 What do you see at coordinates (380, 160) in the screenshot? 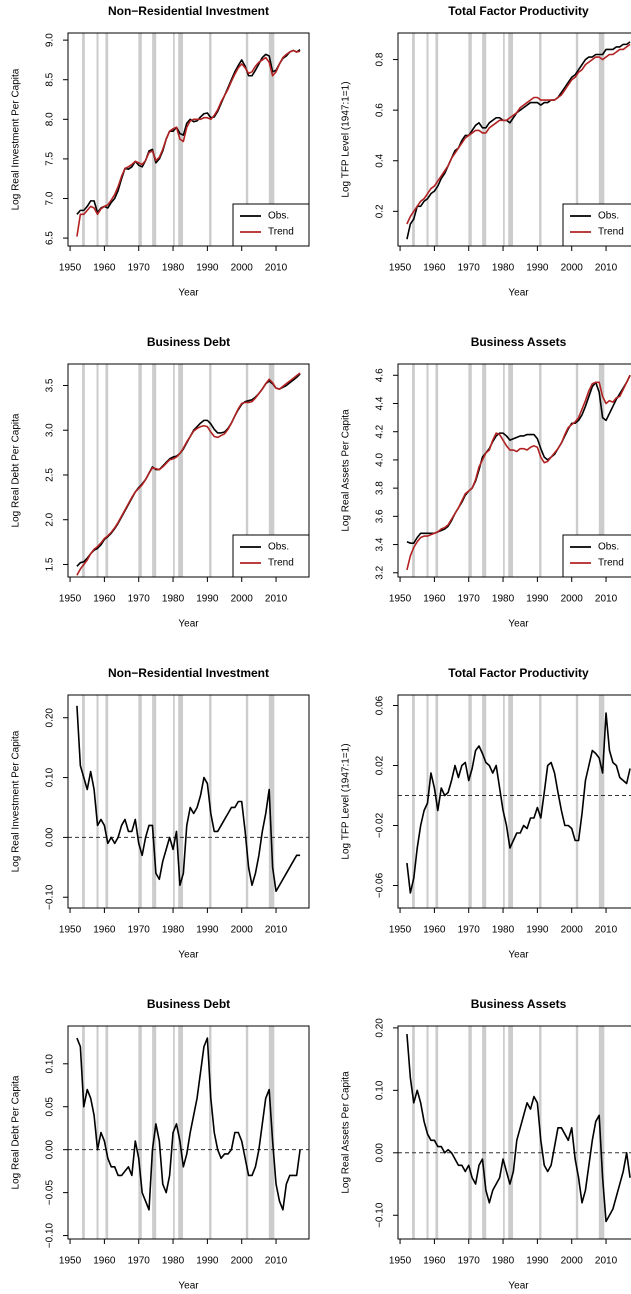
I see `y-tick-label: 0.4` at bounding box center [380, 160].